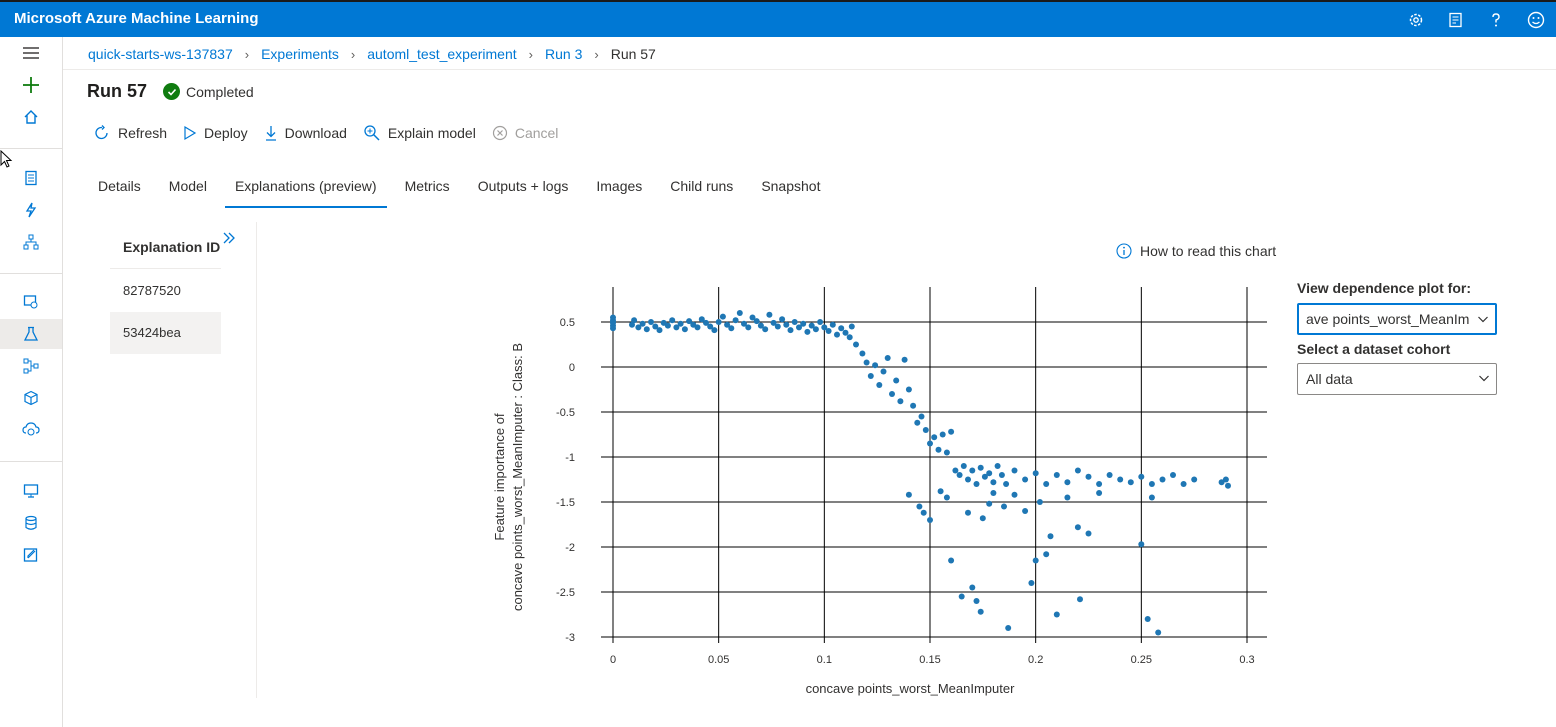  What do you see at coordinates (119, 186) in the screenshot?
I see `tab-details: Details` at bounding box center [119, 186].